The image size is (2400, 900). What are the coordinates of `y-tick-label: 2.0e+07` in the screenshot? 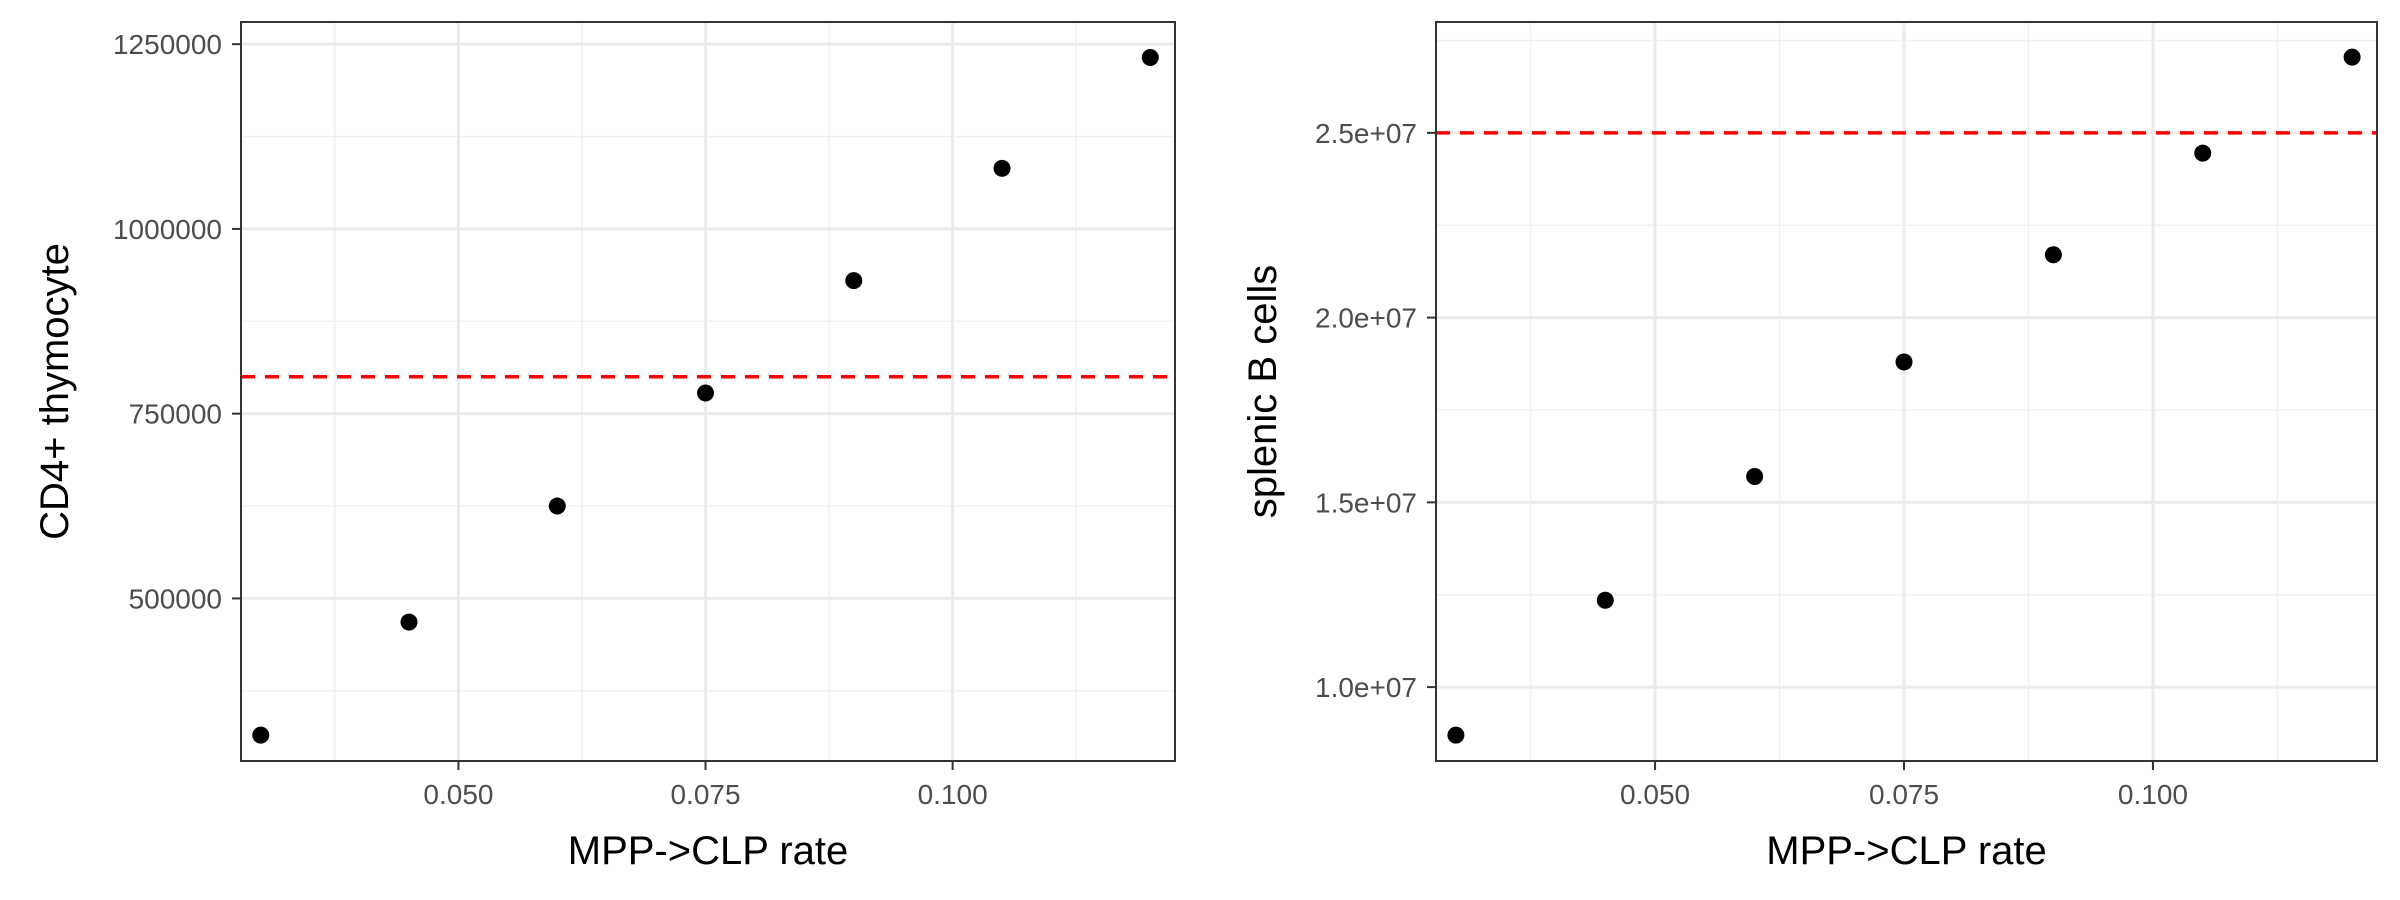 It's located at (1366, 318).